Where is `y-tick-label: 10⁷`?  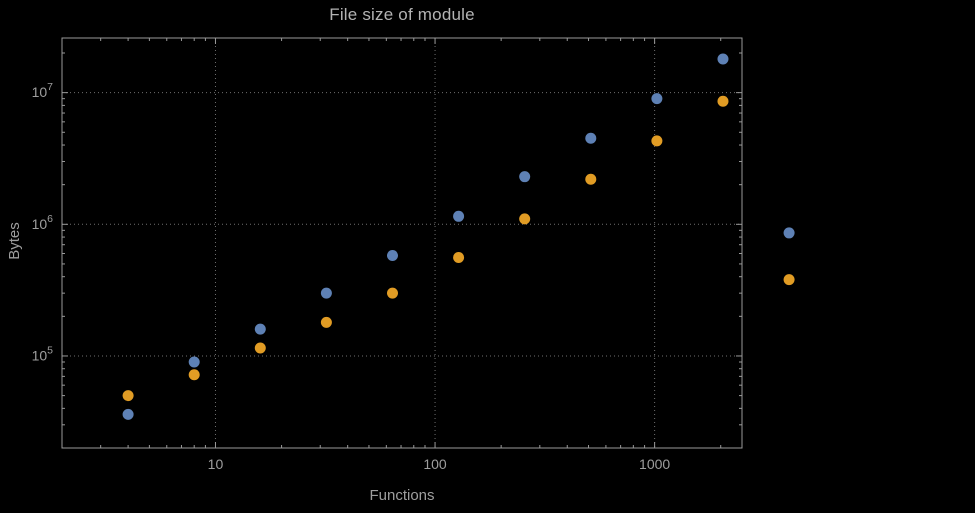
y-tick-label: 10⁷ is located at coordinates (43, 90).